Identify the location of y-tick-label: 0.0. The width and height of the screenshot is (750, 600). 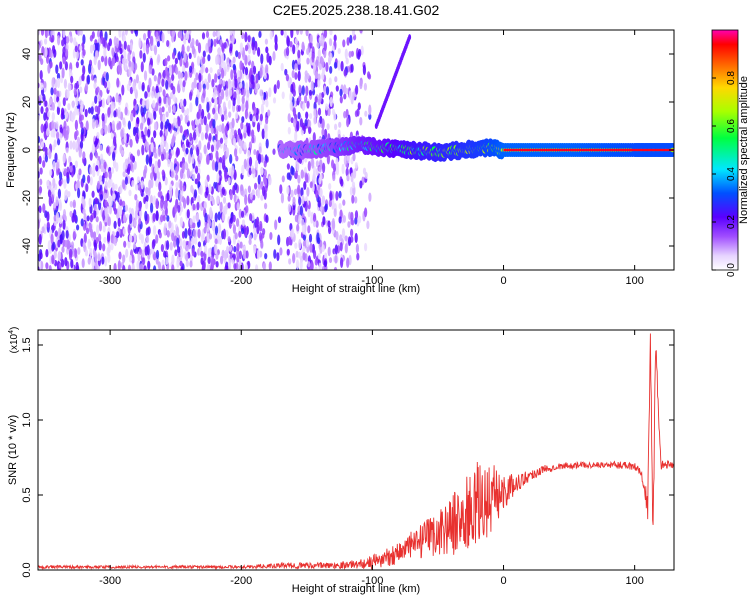
(27, 569).